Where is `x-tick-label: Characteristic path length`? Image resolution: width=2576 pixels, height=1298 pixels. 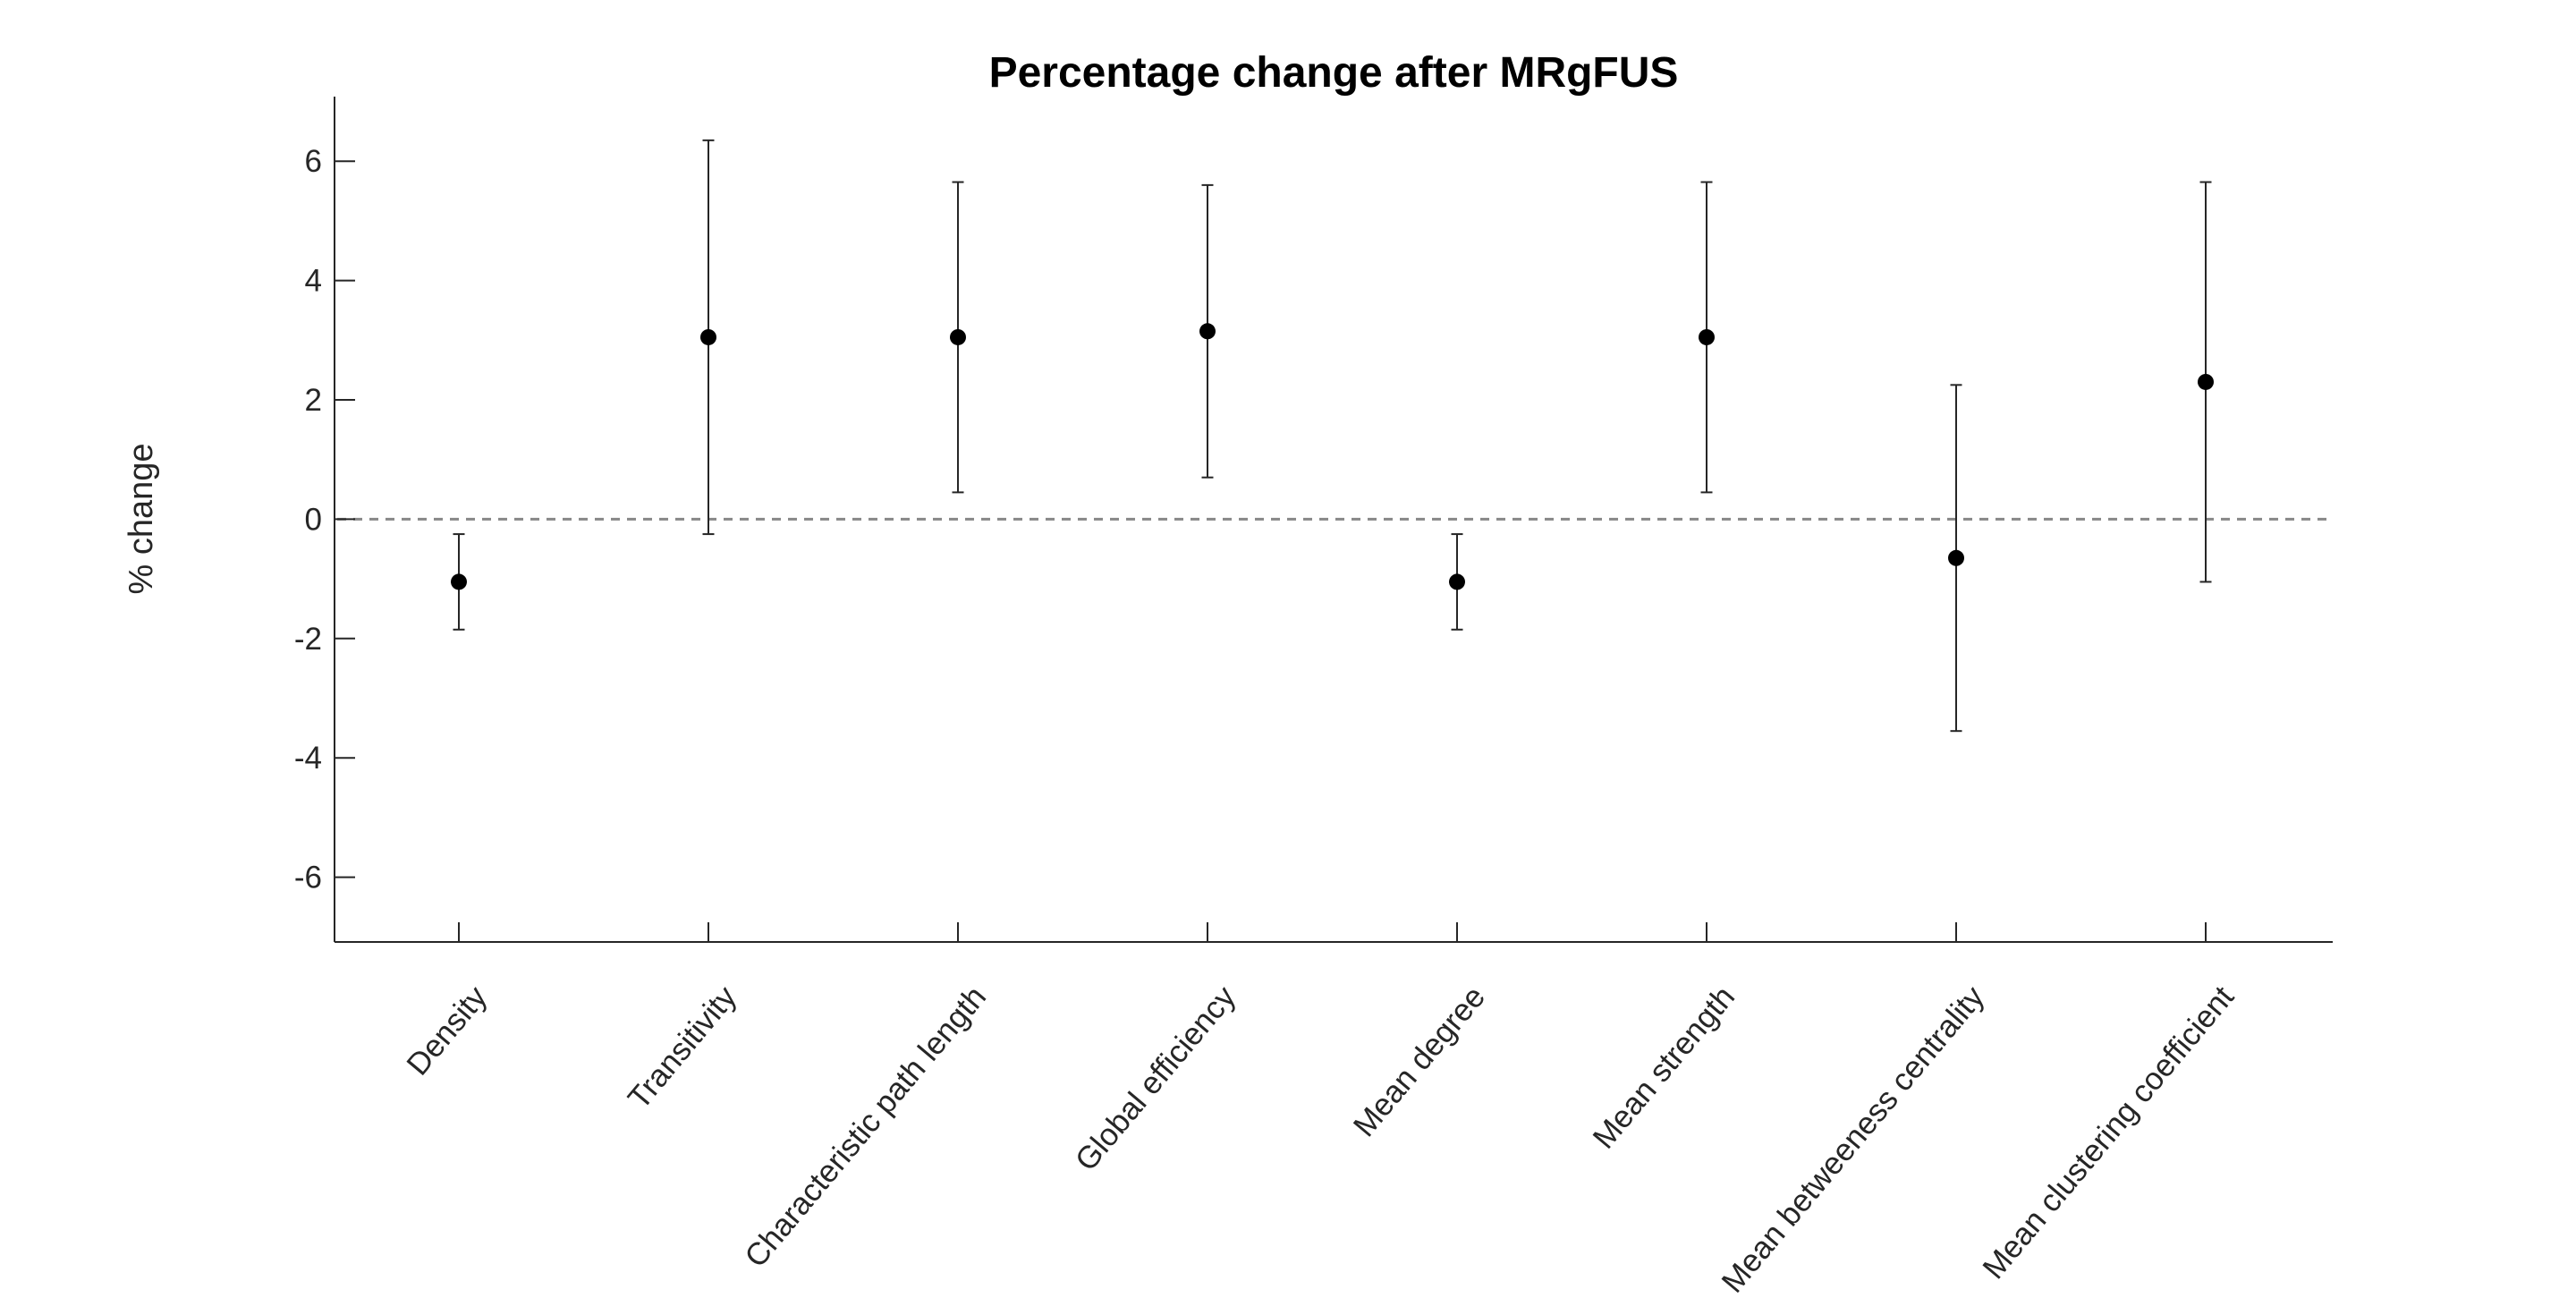 x-tick-label: Characteristic path length is located at coordinates (865, 1127).